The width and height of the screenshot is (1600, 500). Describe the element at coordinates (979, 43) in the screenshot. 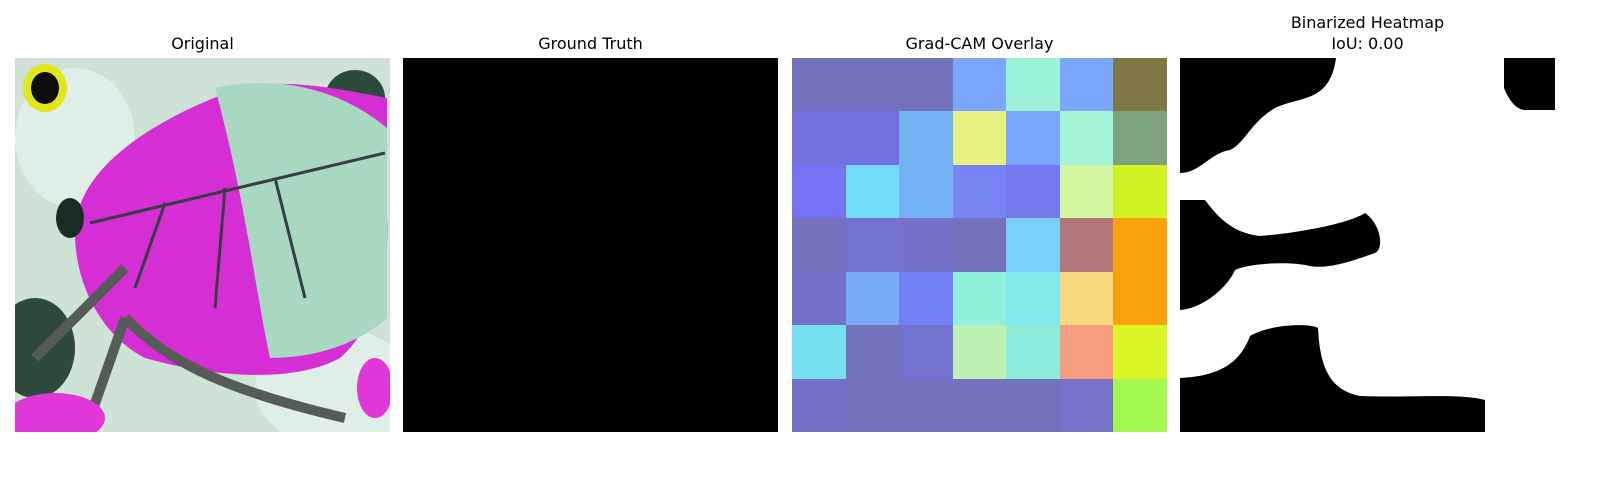

I see `gradcam-overlay-title: Grad-CAM Overlay` at that location.